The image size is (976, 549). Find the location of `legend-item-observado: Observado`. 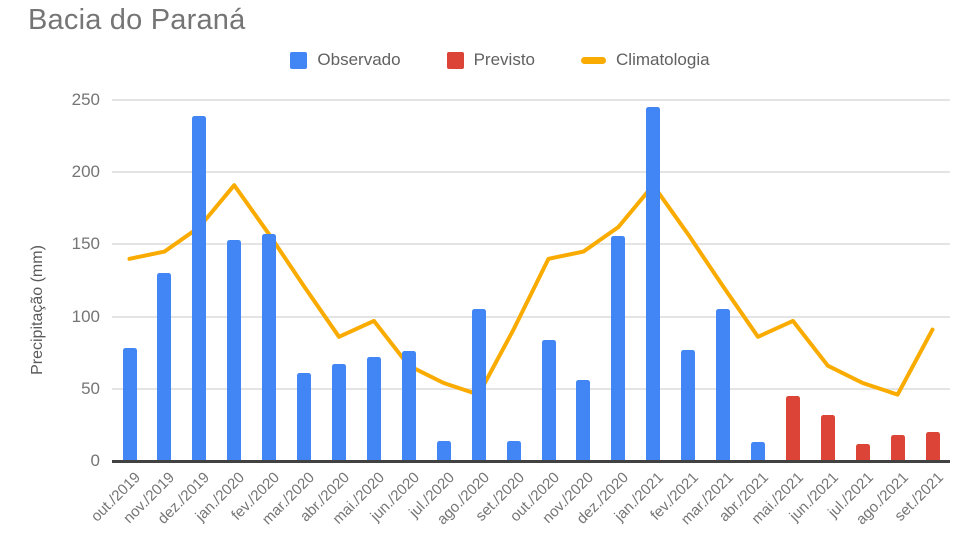

legend-item-observado: Observado is located at coordinates (345, 60).